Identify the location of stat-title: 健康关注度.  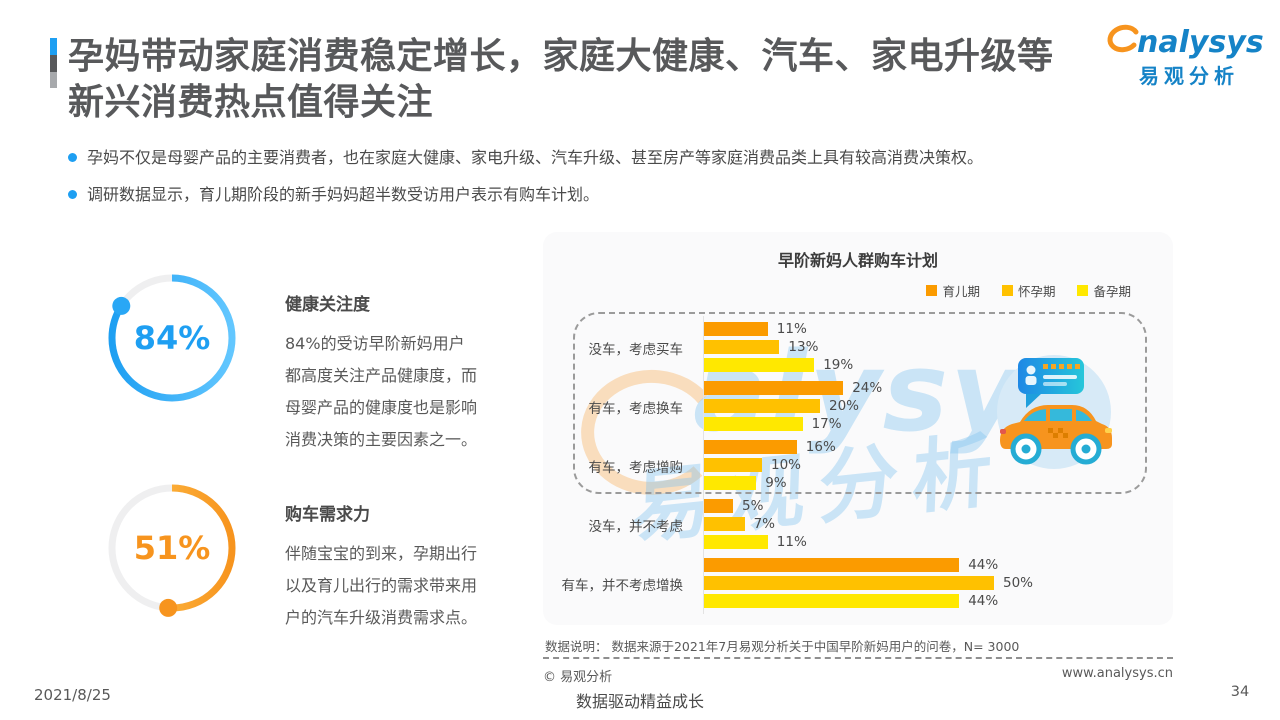
(327, 305).